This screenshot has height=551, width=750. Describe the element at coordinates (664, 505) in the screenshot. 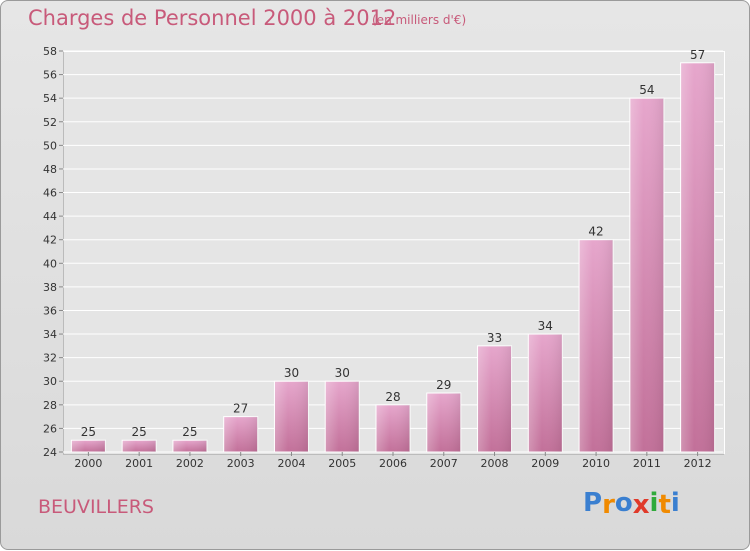

I see `logo-letter: t` at that location.